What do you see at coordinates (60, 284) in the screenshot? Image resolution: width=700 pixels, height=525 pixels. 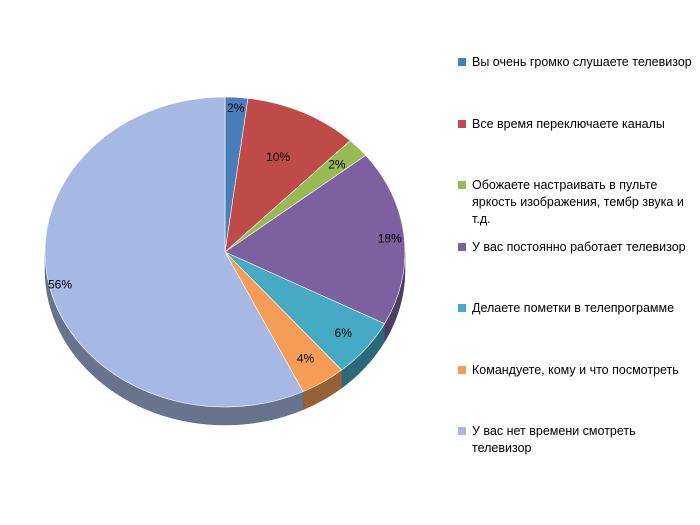 I see `pie-data-label: 56%` at bounding box center [60, 284].